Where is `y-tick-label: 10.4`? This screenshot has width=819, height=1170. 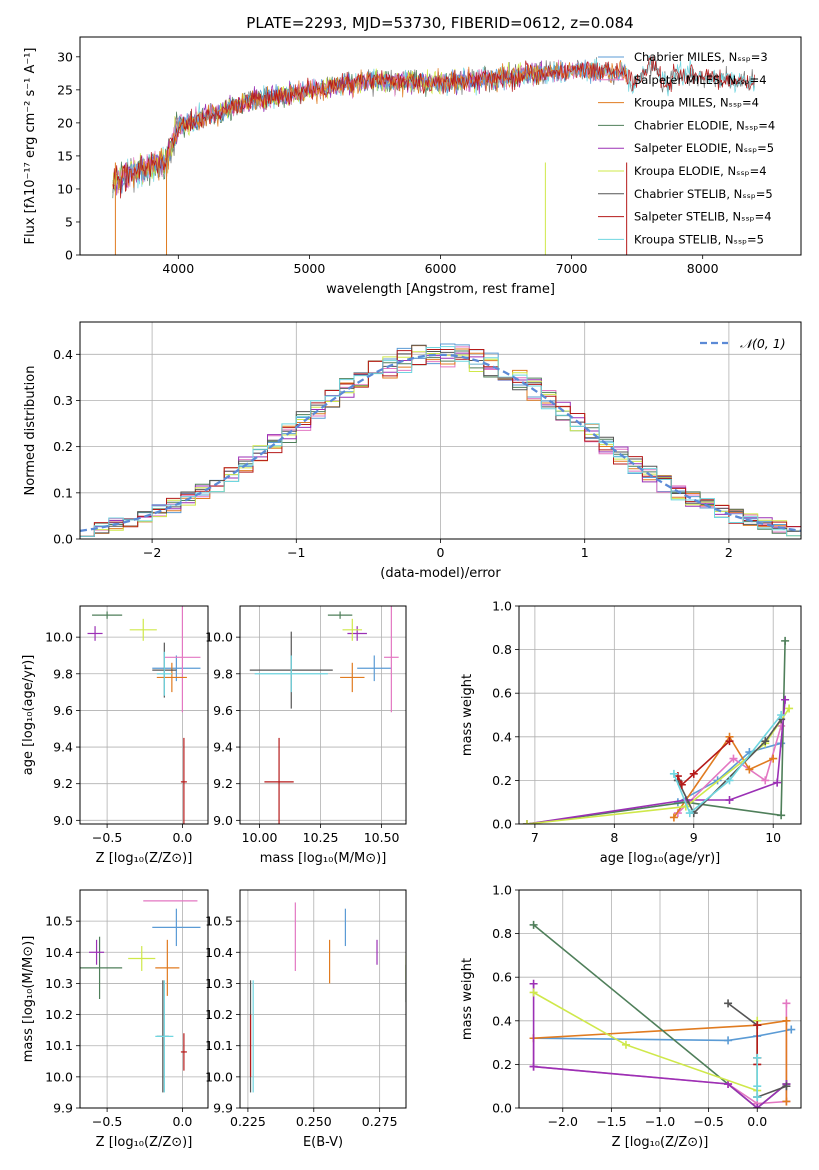
y-tick-label: 10.4 is located at coordinates (219, 952).